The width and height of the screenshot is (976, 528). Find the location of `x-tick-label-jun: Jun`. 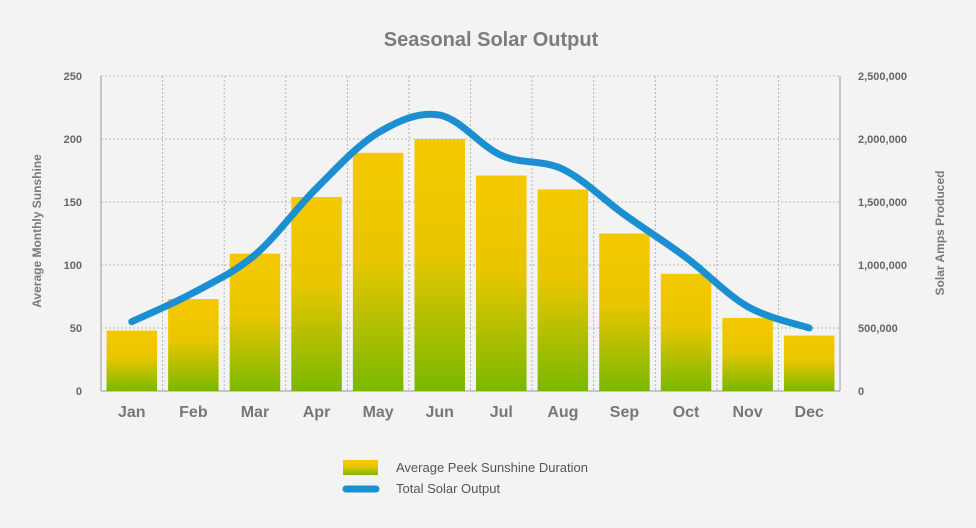

x-tick-label-jun: Jun is located at coordinates (439, 412).